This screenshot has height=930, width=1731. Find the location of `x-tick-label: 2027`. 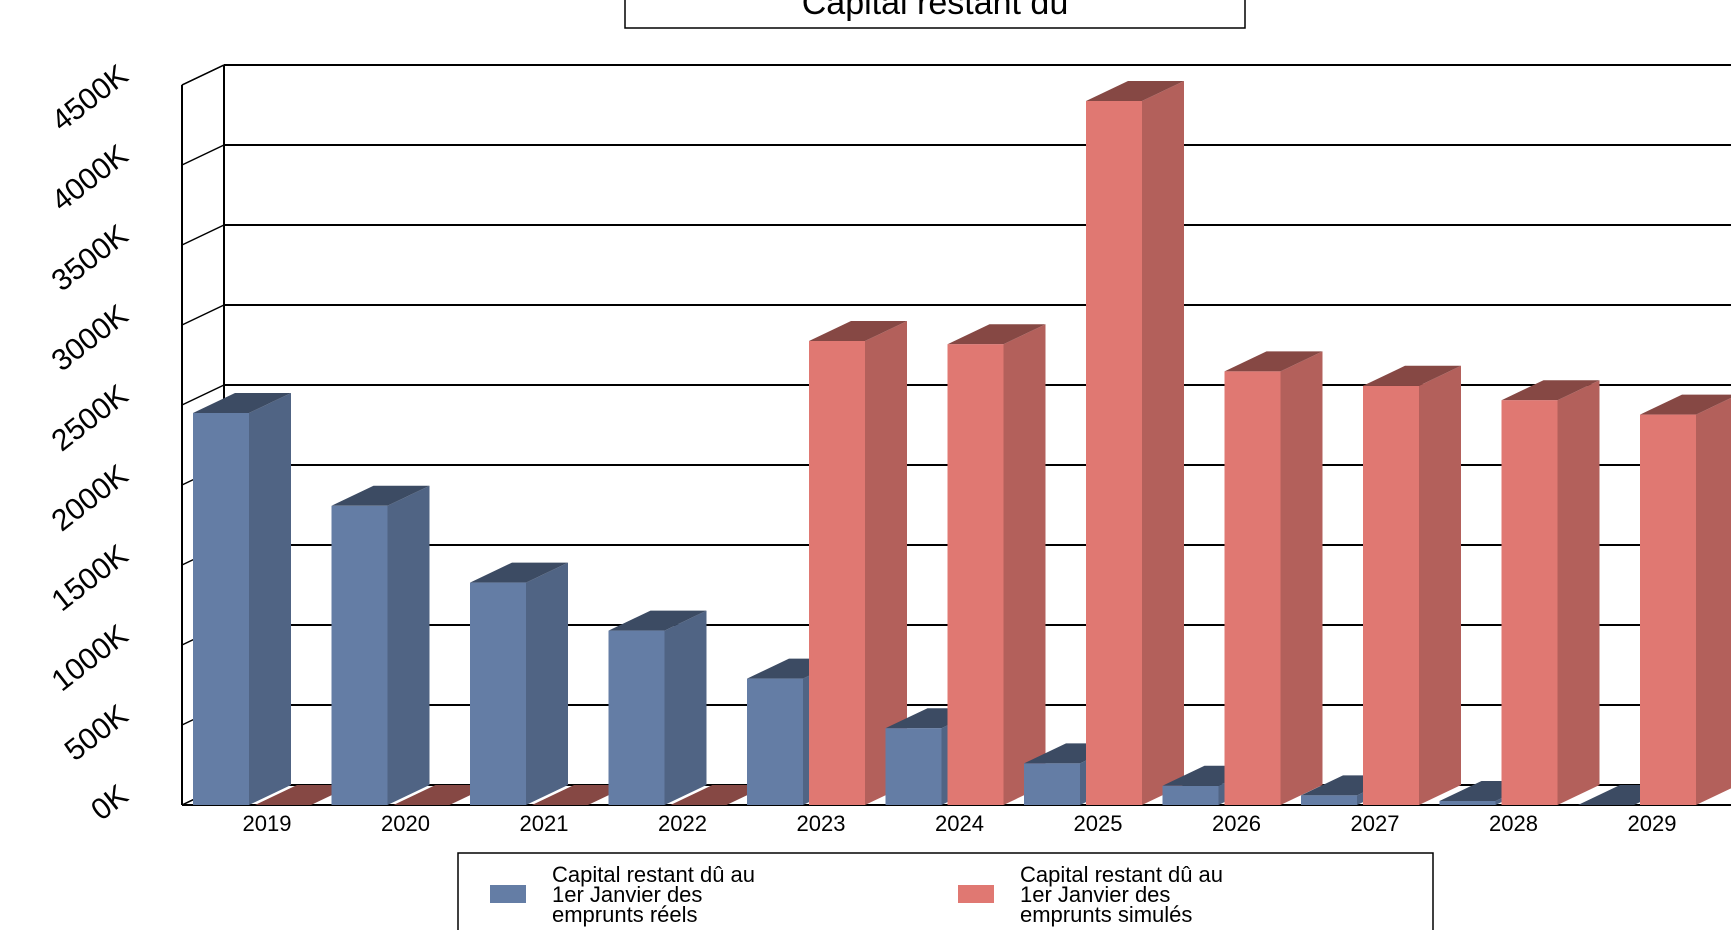

x-tick-label: 2027 is located at coordinates (1375, 823).